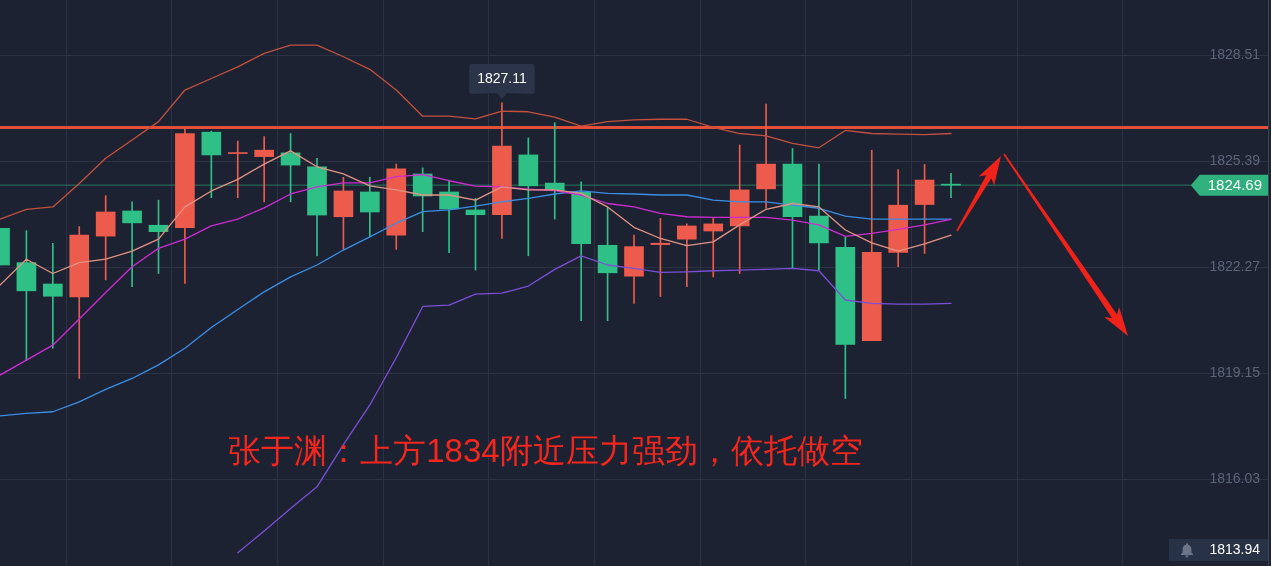 This screenshot has width=1271, height=566. I want to click on y-tick-label: 1822.27, so click(1235, 266).